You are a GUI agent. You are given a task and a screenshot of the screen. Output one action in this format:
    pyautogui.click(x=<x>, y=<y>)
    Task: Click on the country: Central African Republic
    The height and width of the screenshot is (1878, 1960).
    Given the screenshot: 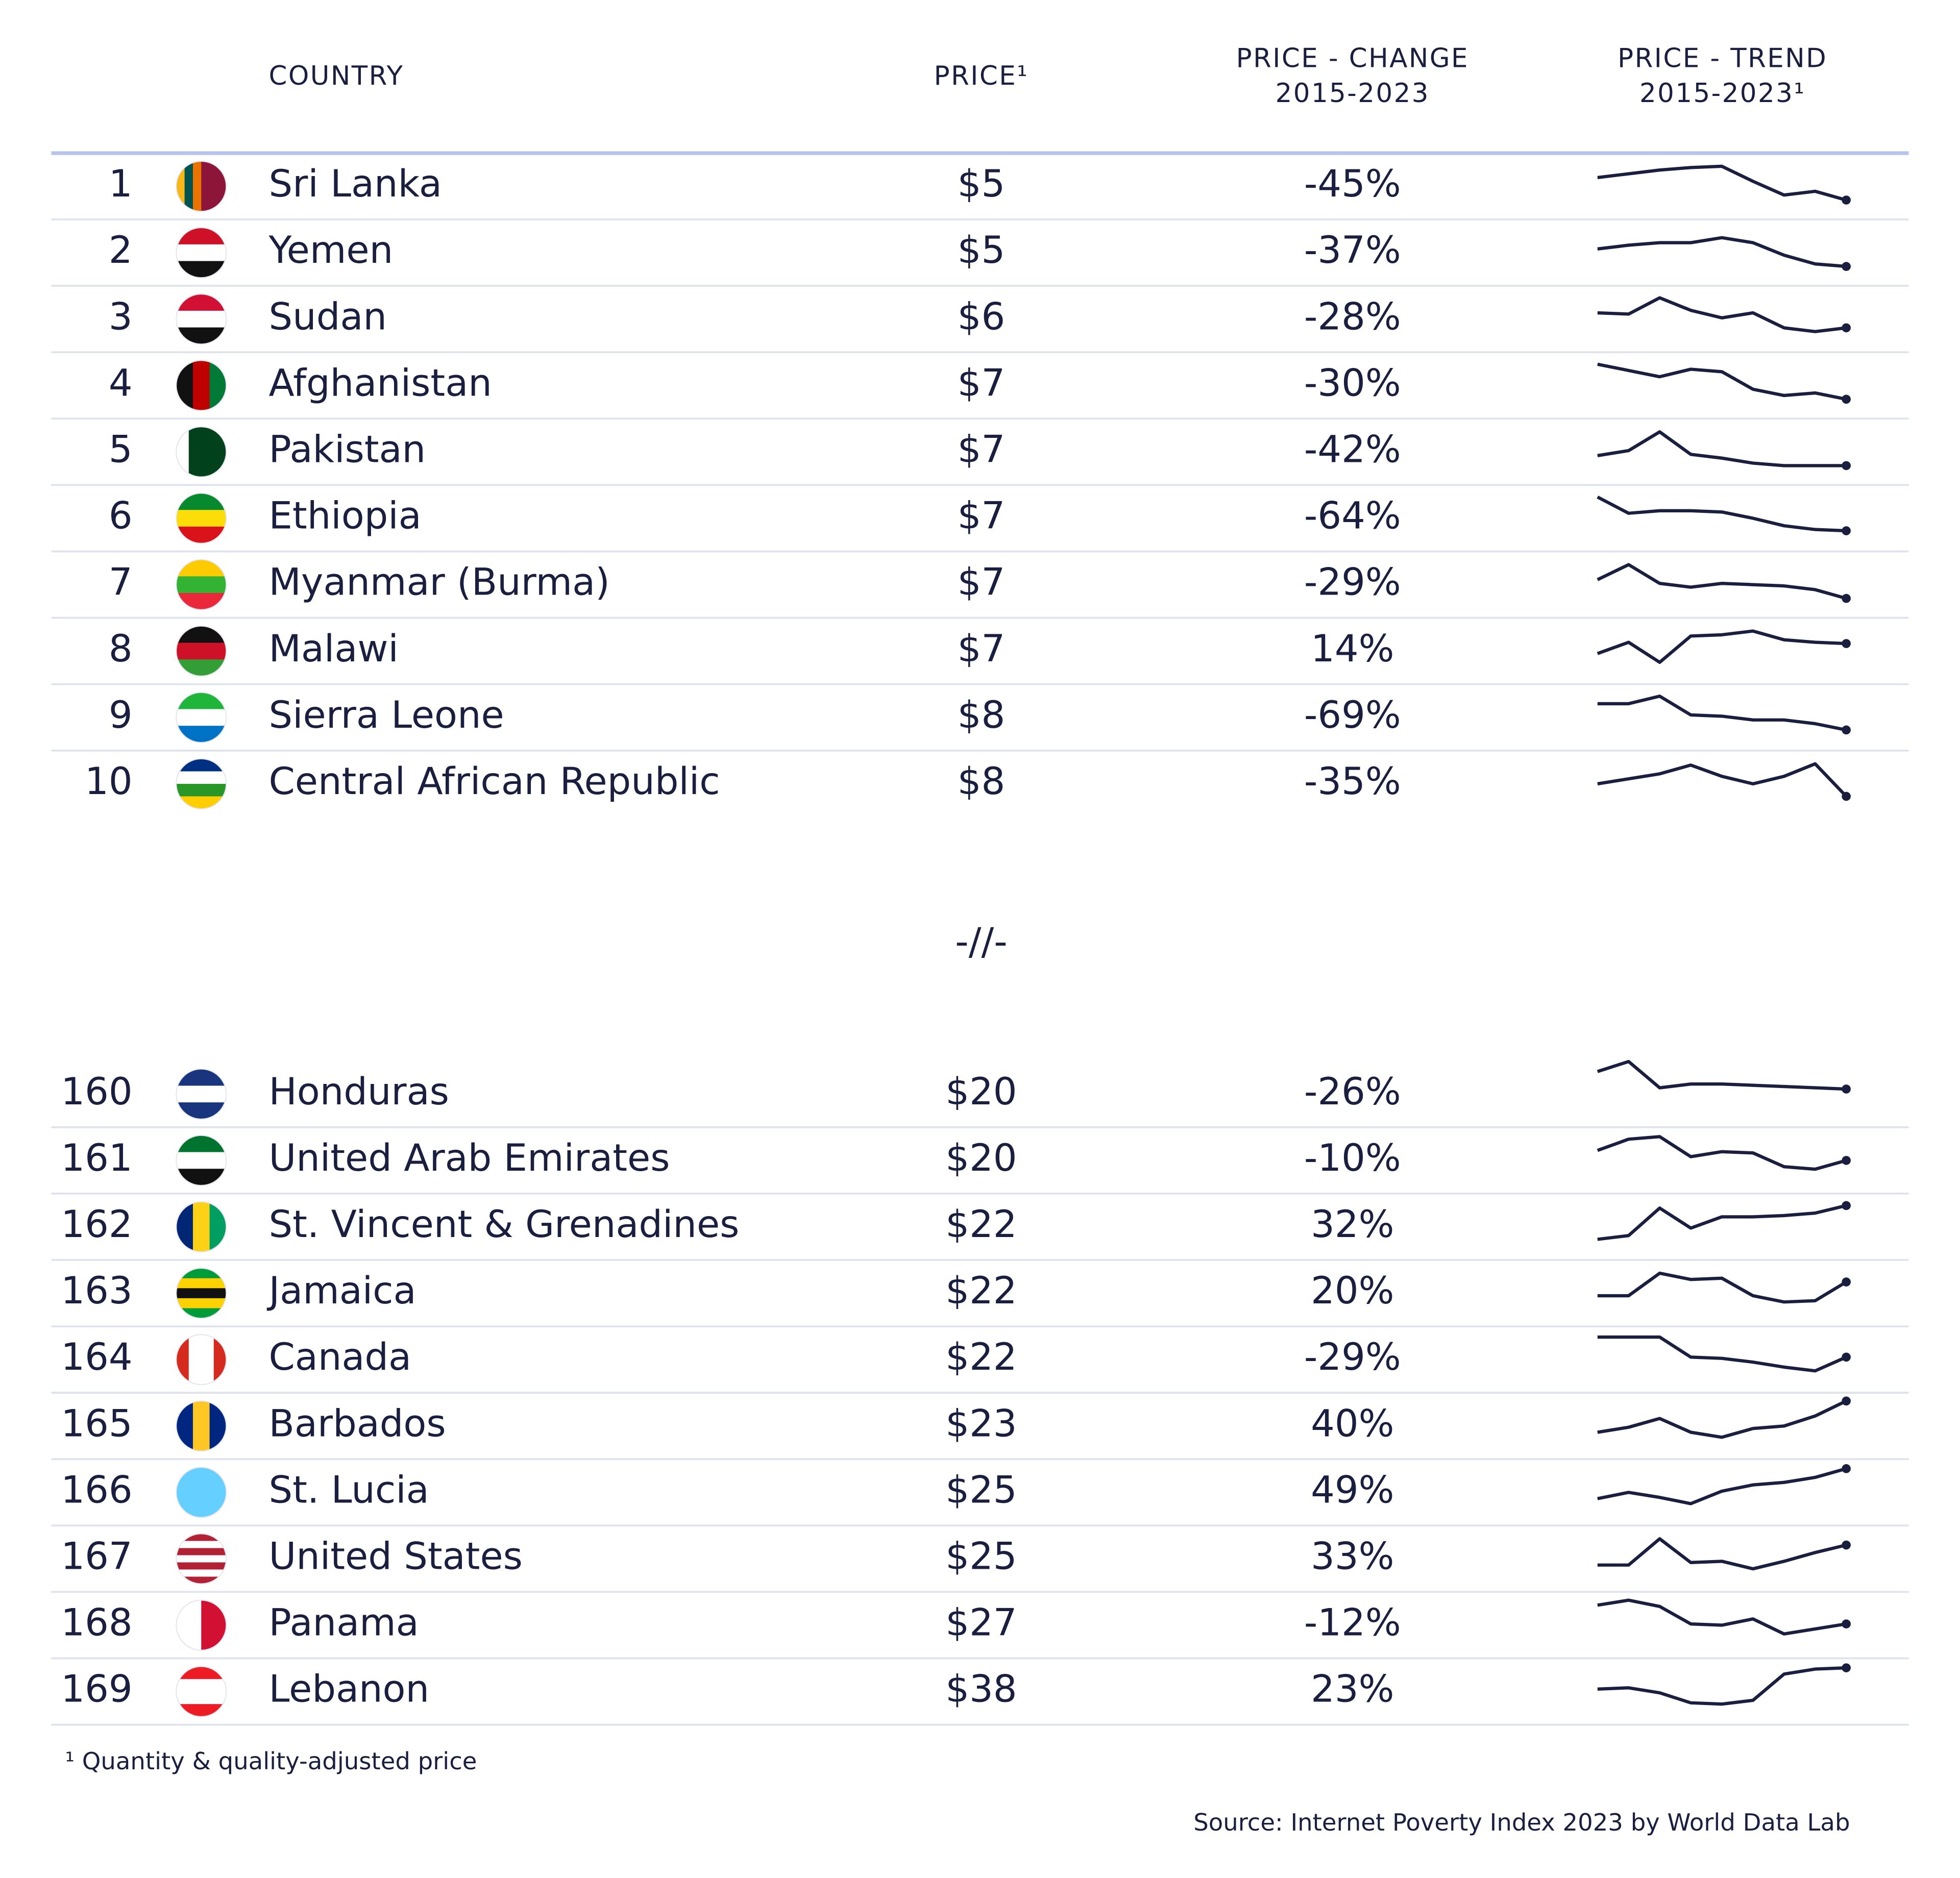 What is the action you would take?
    pyautogui.click(x=494, y=781)
    